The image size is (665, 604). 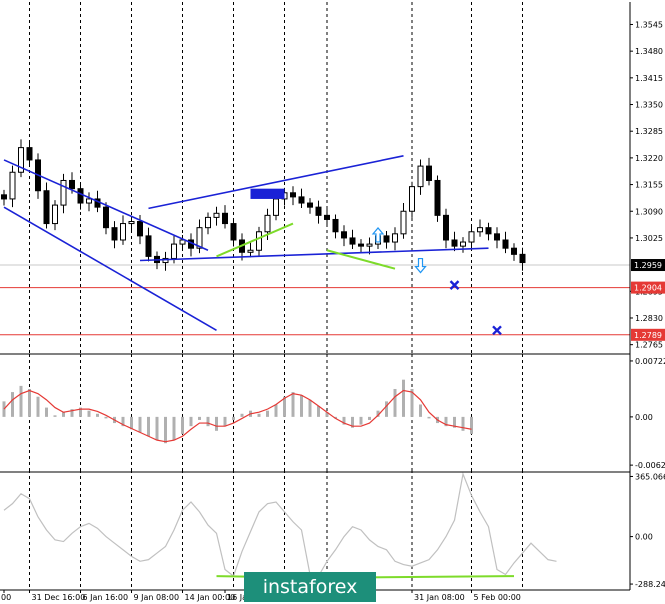 What do you see at coordinates (649, 185) in the screenshot?
I see `price-tick-label: 1.3155` at bounding box center [649, 185].